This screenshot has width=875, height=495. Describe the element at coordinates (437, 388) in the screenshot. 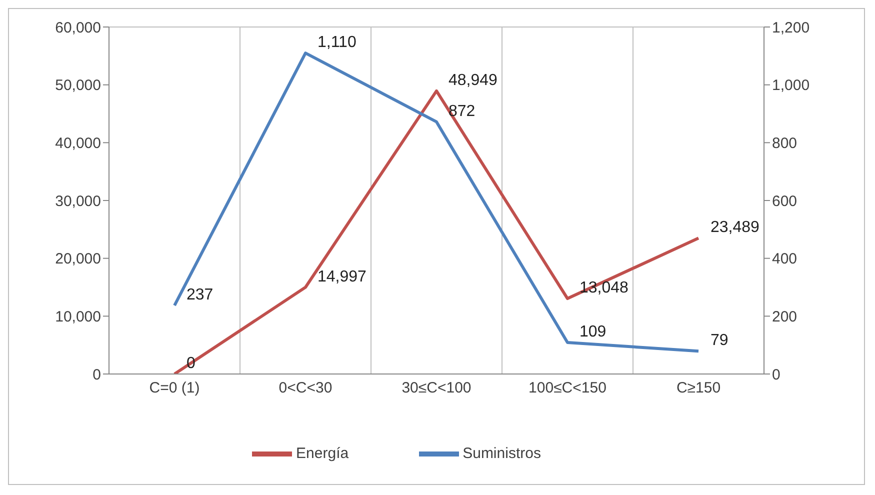

I see `x-tick-label: 30≤C<100` at that location.